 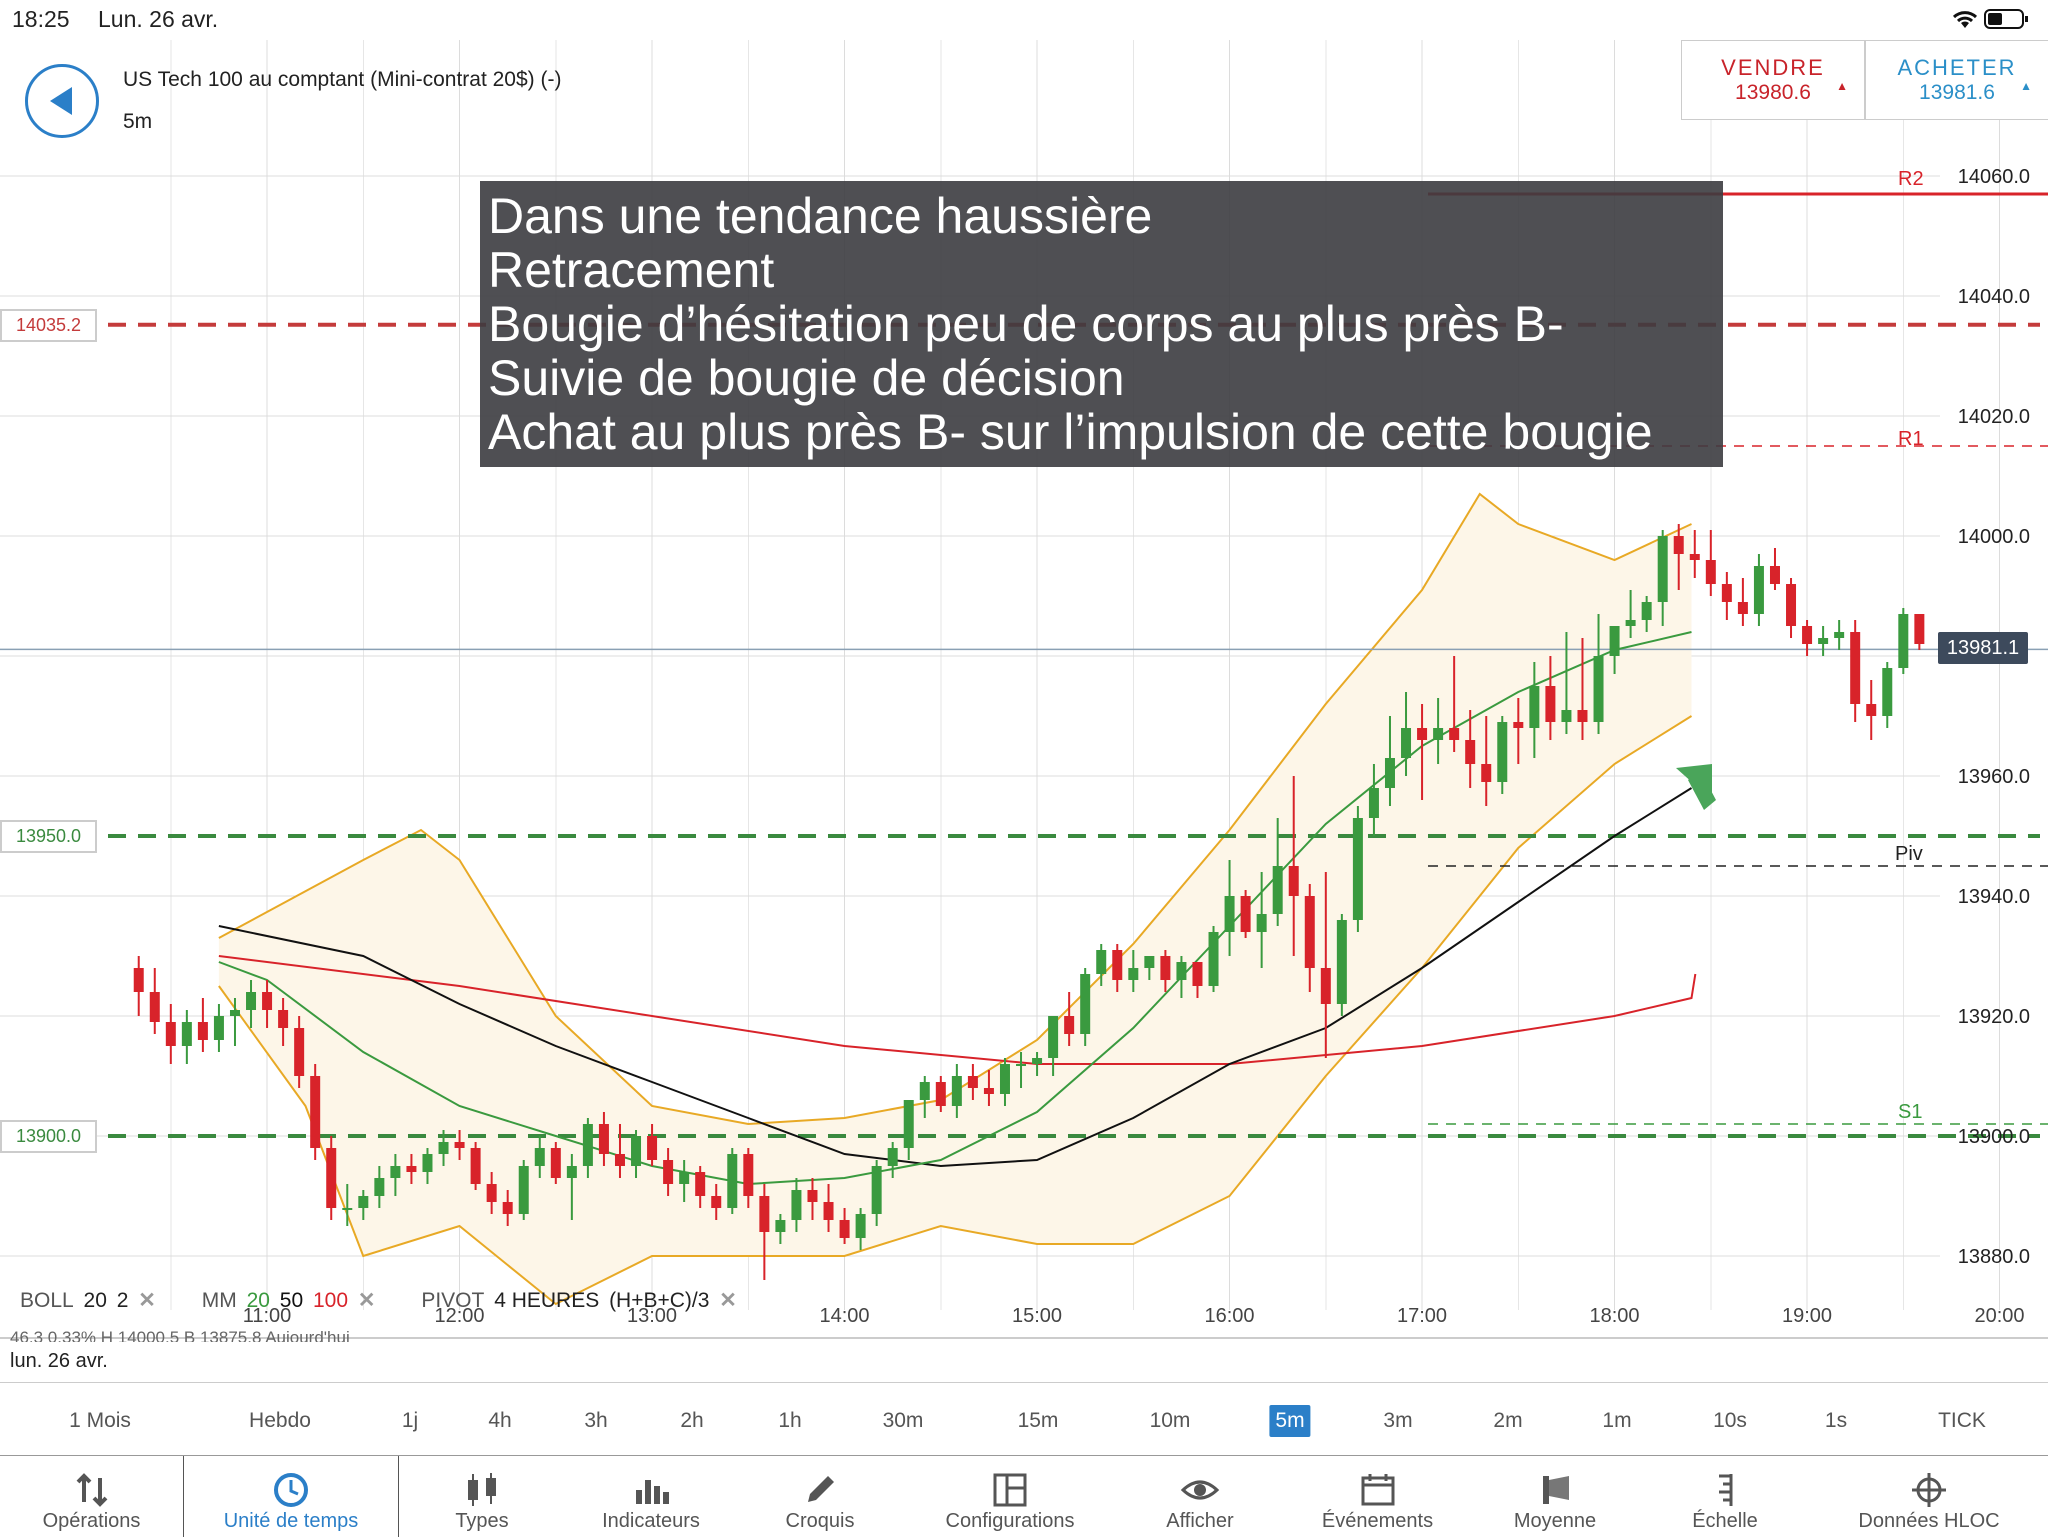 What do you see at coordinates (291, 1300) in the screenshot?
I see `mm50-value: 50` at bounding box center [291, 1300].